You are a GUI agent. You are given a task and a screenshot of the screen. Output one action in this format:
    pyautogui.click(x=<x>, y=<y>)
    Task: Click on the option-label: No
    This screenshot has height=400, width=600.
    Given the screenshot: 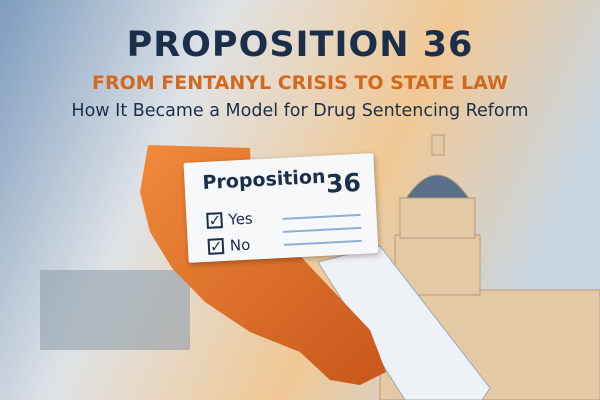 What is the action you would take?
    pyautogui.click(x=240, y=245)
    